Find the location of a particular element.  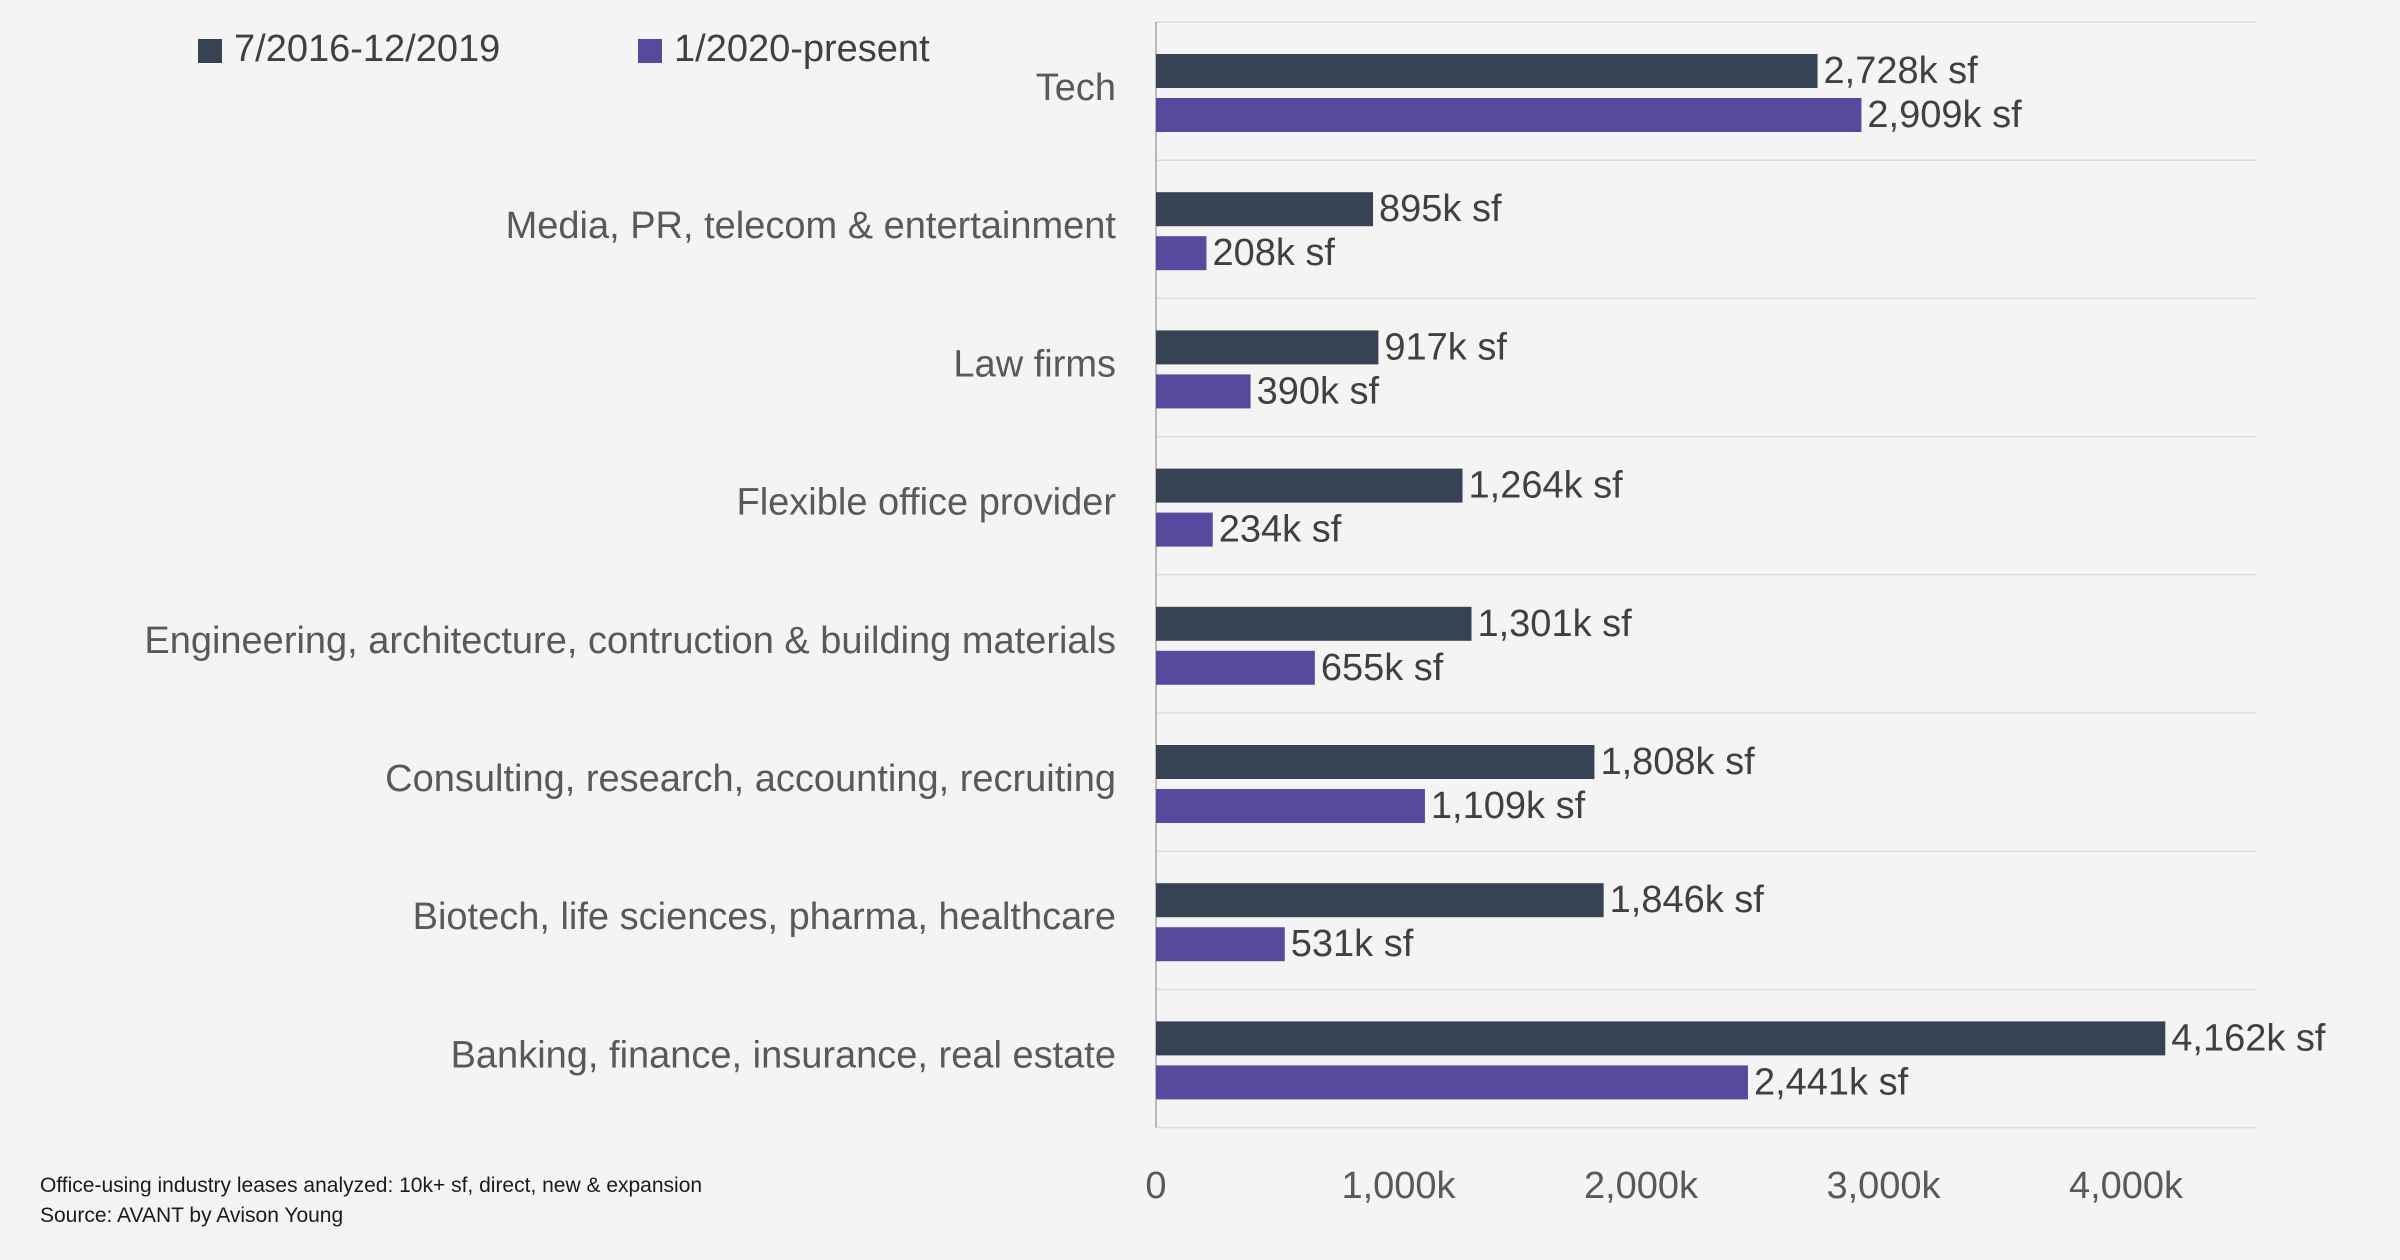

data-label: 4,162k sf is located at coordinates (2248, 1038).